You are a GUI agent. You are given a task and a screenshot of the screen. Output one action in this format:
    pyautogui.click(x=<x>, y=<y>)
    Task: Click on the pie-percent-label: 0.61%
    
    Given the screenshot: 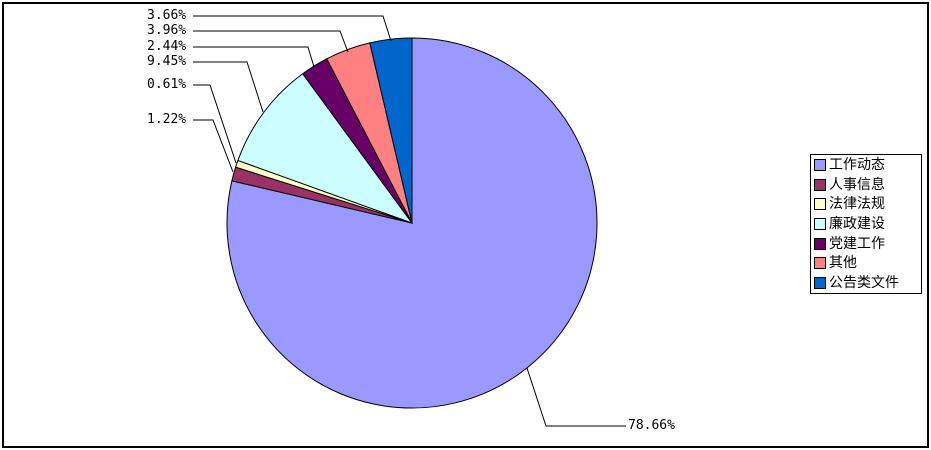 What is the action you would take?
    pyautogui.click(x=167, y=84)
    